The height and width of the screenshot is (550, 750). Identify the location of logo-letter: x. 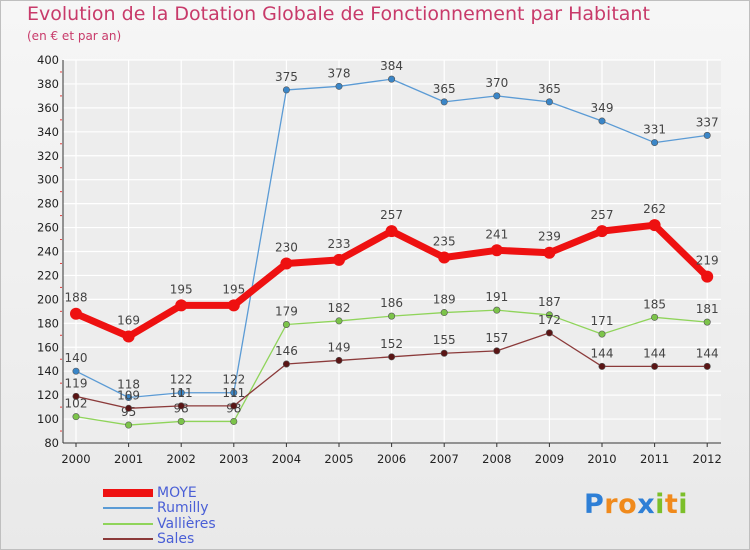
(646, 504).